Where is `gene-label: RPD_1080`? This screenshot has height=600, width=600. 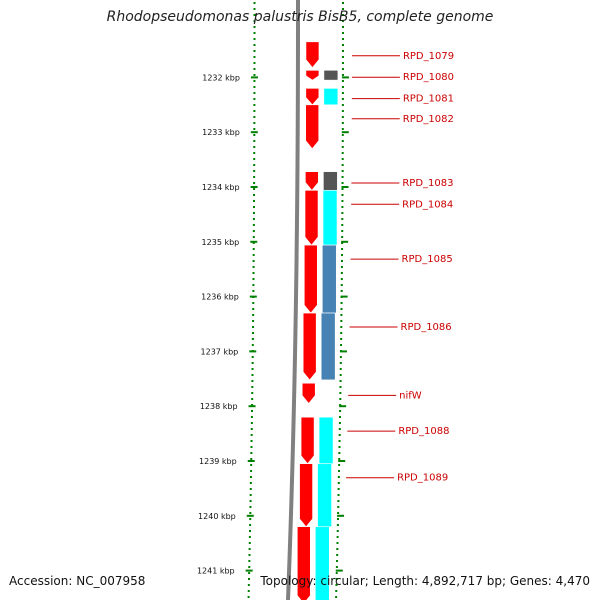 gene-label: RPD_1080 is located at coordinates (428, 77).